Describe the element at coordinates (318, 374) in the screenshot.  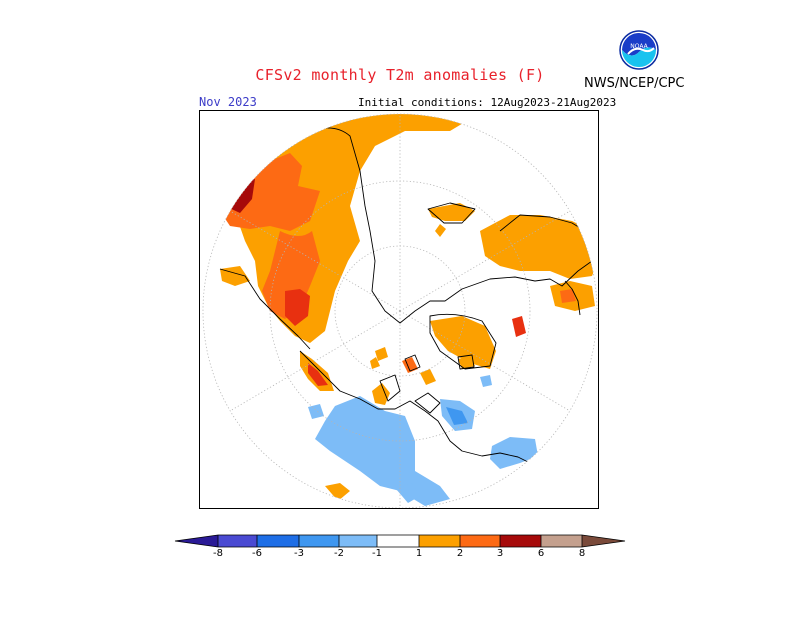
I see `warm-core-alaska` at that location.